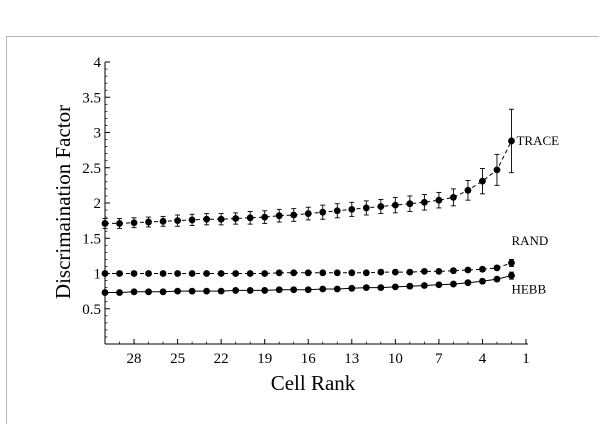  I want to click on x-tick-label: 16, so click(309, 359).